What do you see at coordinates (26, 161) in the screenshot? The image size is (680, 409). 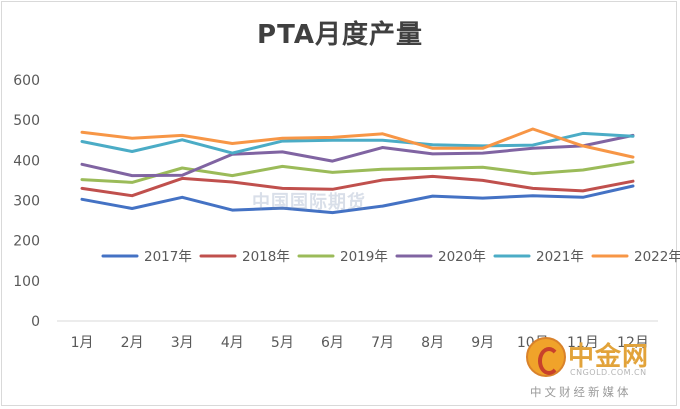 I see `y-tick-label: 400` at bounding box center [26, 161].